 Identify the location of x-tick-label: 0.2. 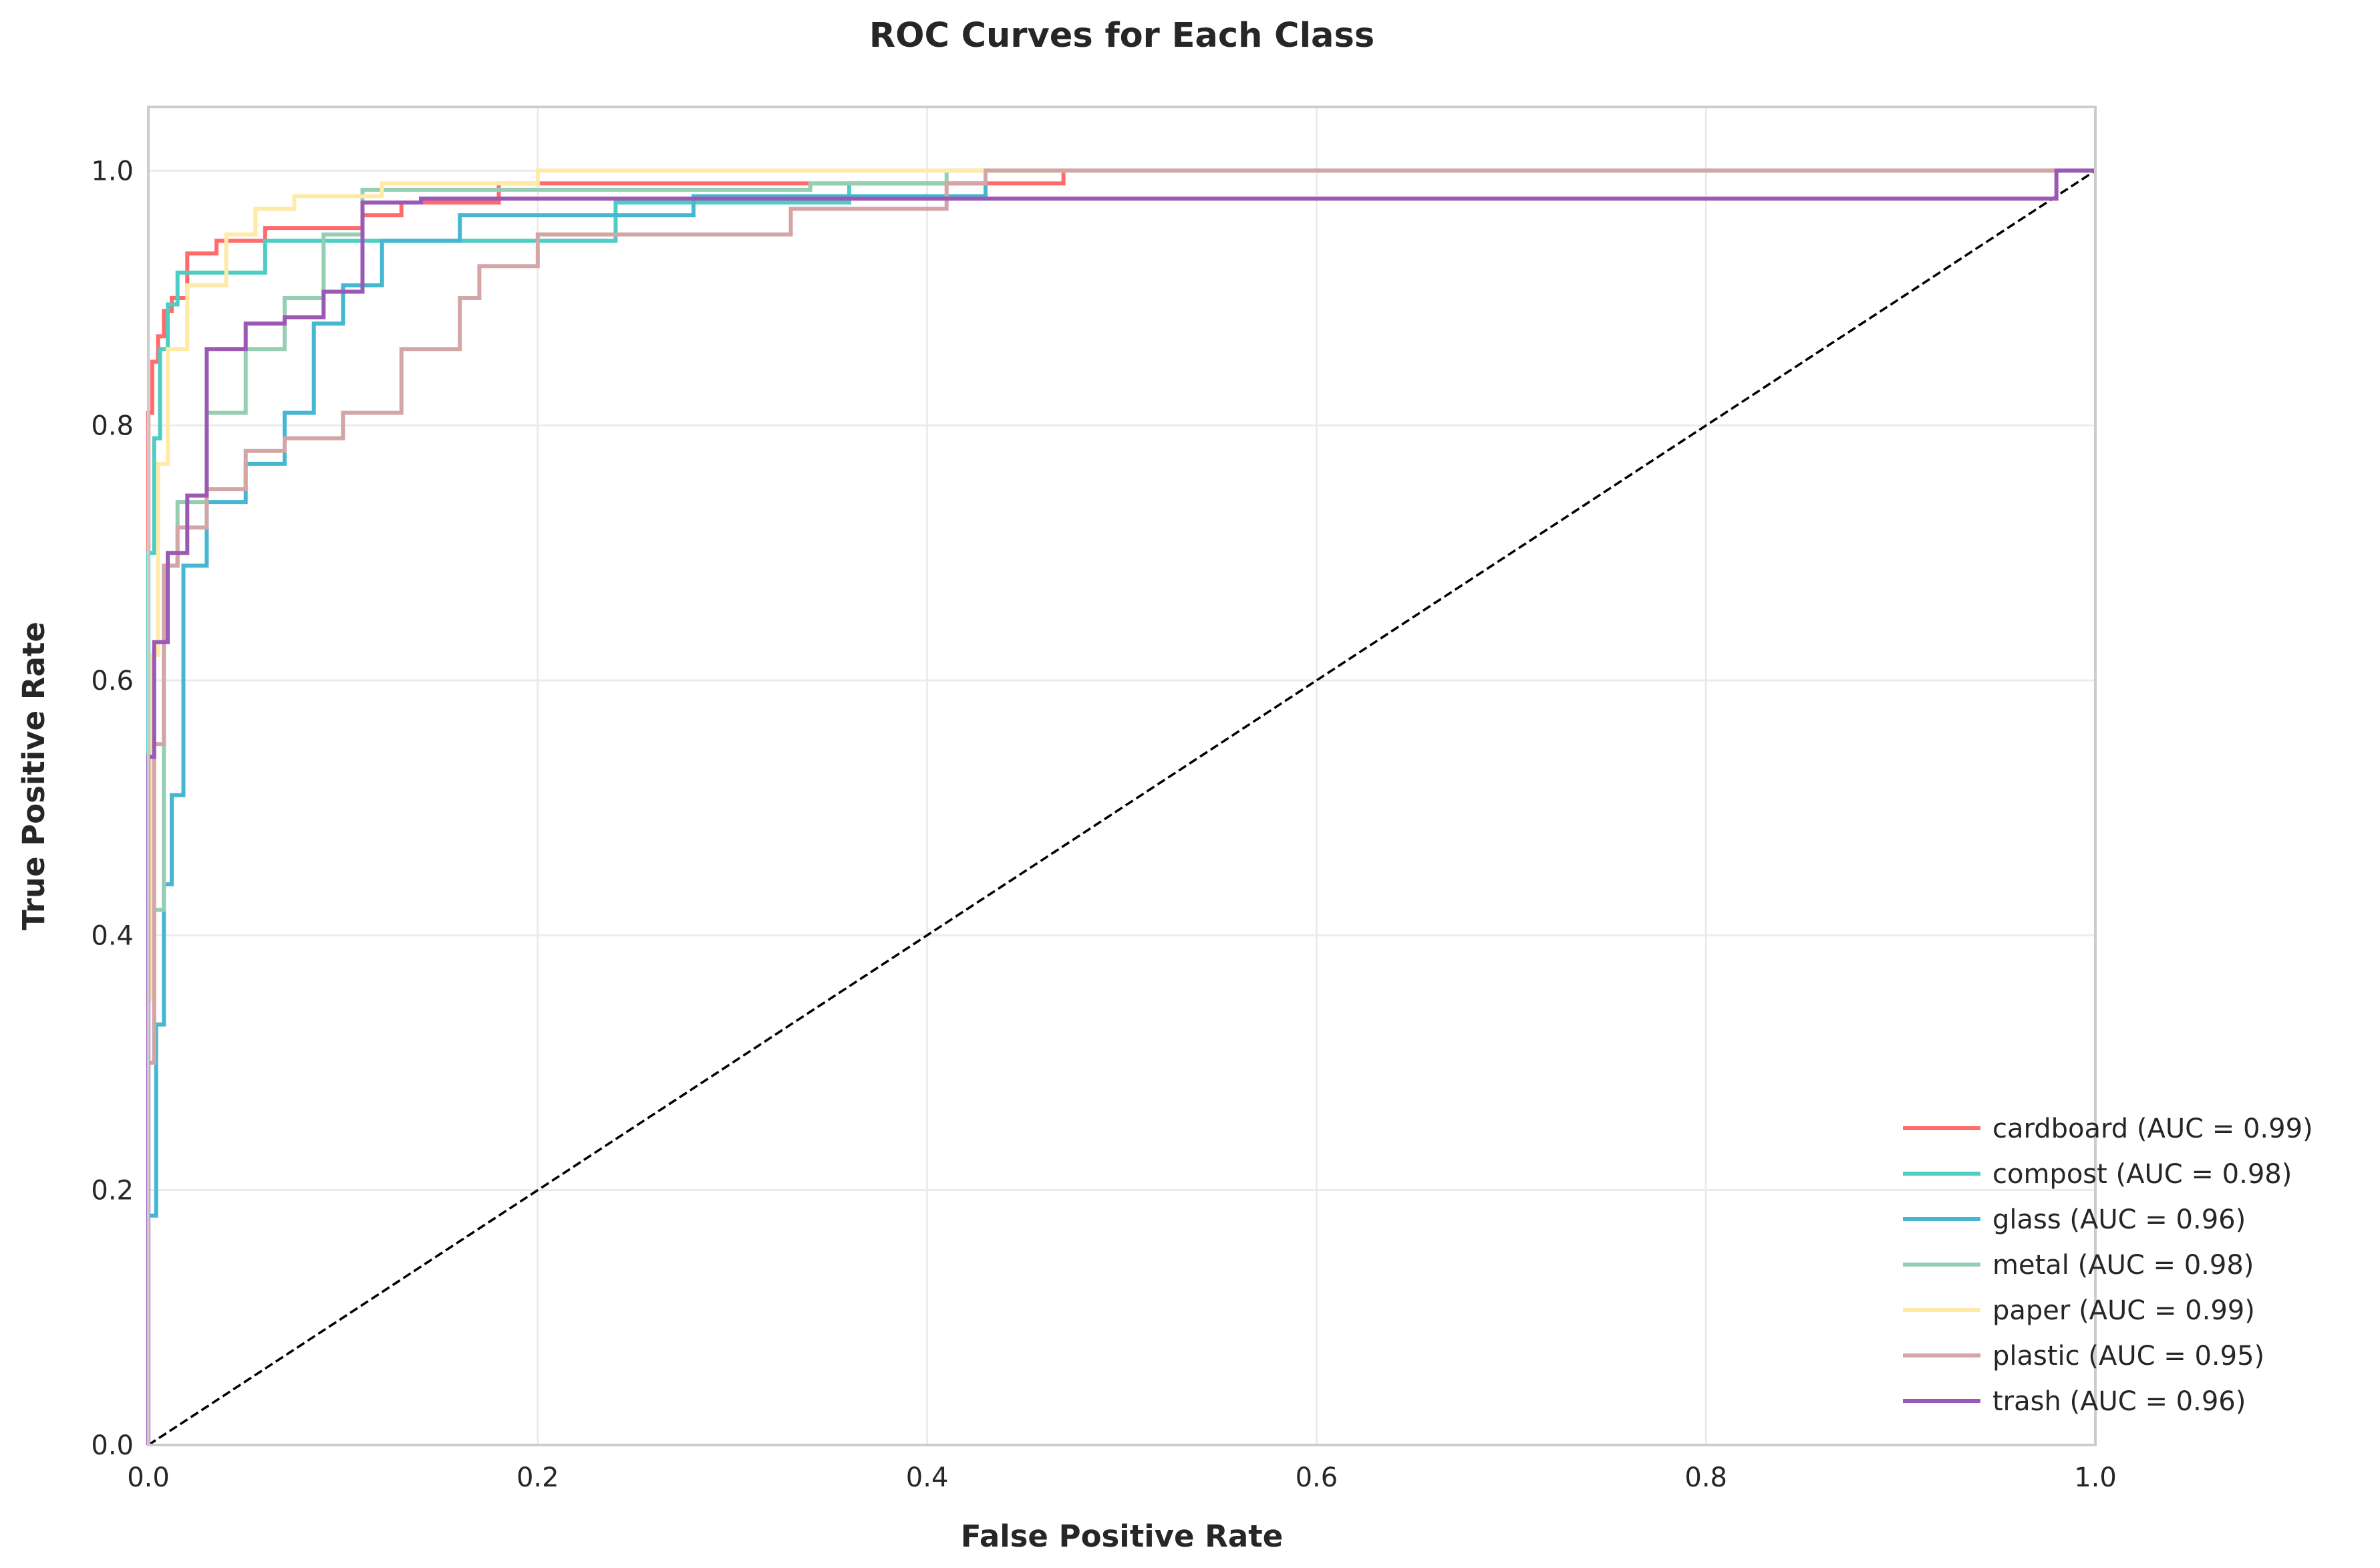
(537, 1477).